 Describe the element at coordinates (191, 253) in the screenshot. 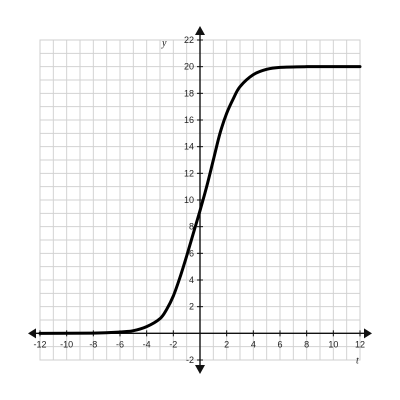

I see `y-tick-label: 6` at that location.